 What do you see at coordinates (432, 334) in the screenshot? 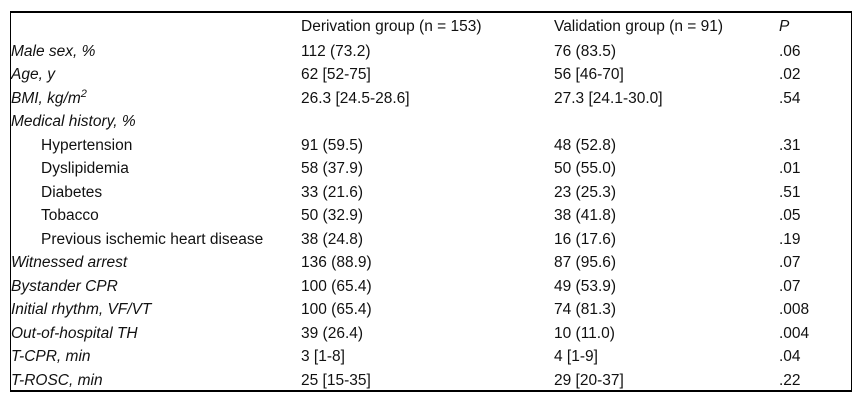
I see `table-row: Out-of-hospital TH 39 (26.4) 10 (11.0) .004` at bounding box center [432, 334].